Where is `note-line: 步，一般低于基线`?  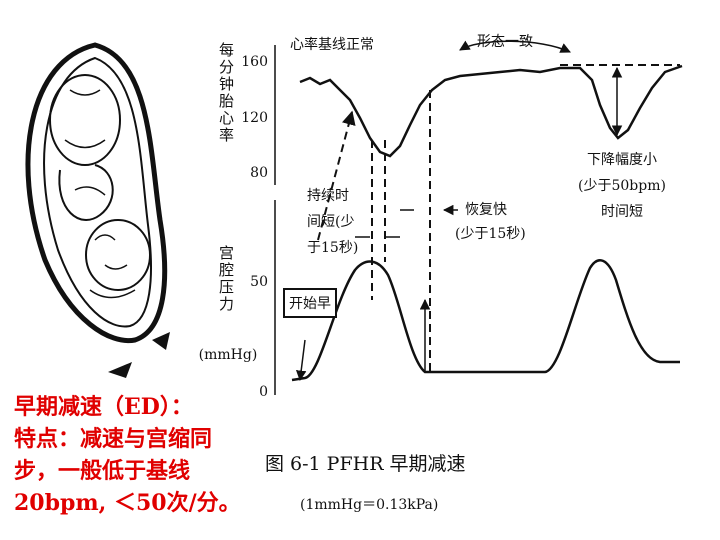 note-line: 步，一般低于基线 is located at coordinates (102, 471).